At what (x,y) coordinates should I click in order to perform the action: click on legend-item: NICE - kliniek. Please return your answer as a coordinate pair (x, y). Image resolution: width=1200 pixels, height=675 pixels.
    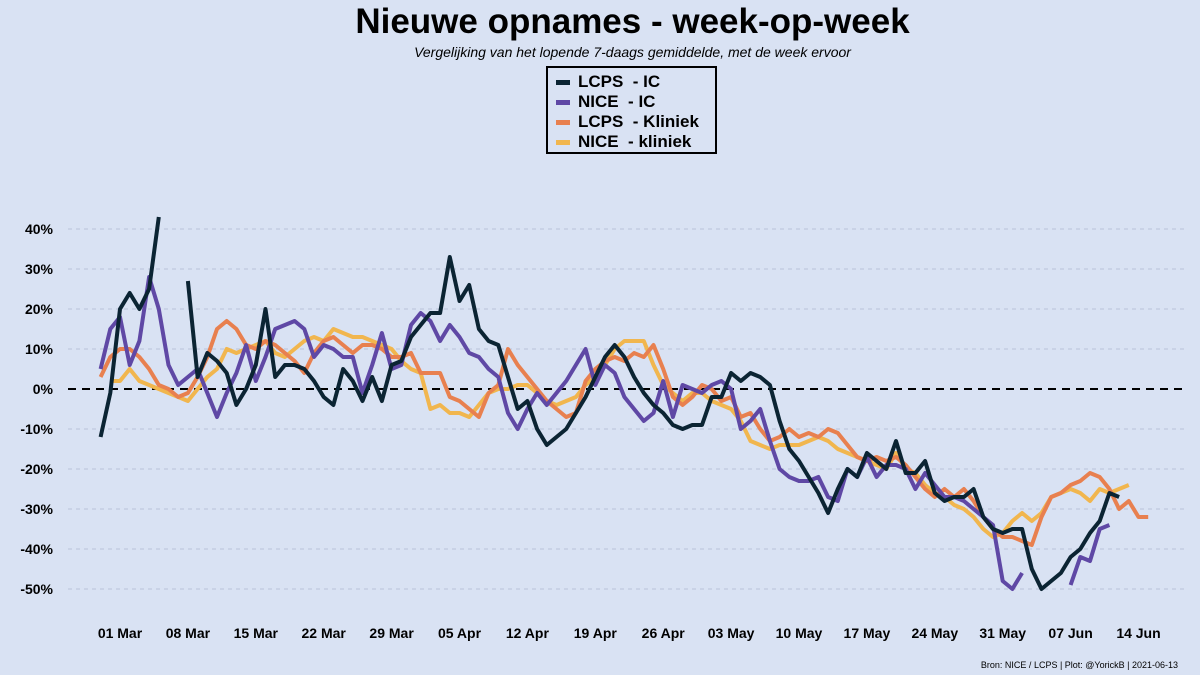
    Looking at the image, I should click on (623, 142).